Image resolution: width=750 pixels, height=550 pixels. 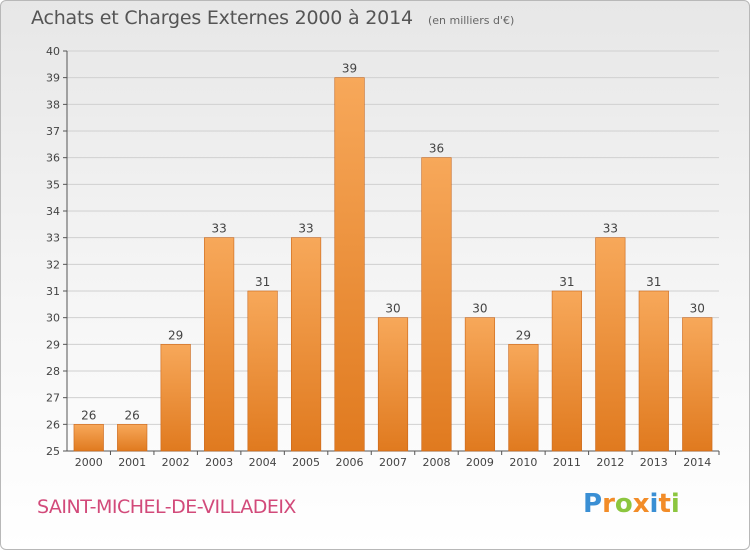 What do you see at coordinates (222, 18) in the screenshot?
I see `chart-title: Achats et Charges Externes 2000 à 2014` at bounding box center [222, 18].